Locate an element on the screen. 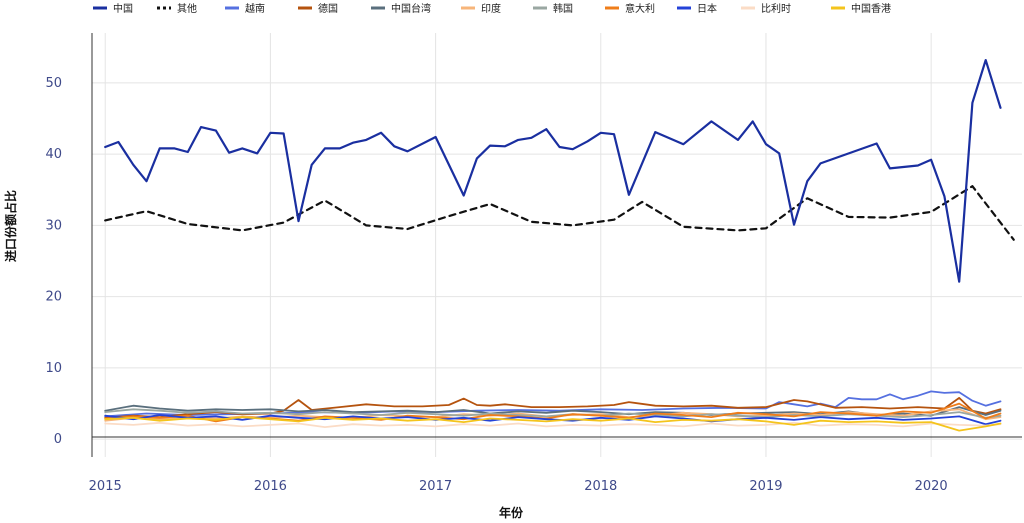  legend-label: 日本 is located at coordinates (707, 8).